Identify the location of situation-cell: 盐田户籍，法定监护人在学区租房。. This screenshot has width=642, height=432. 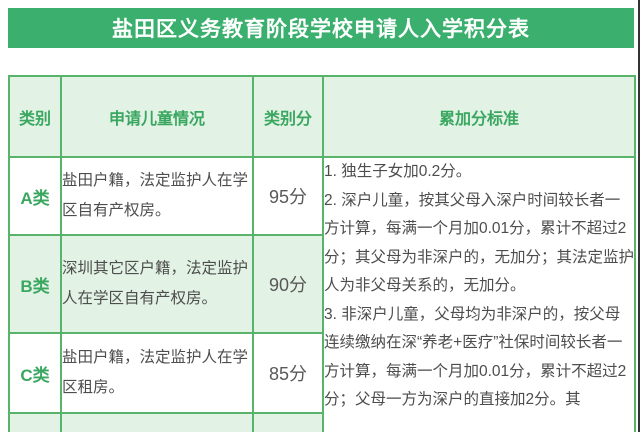
(157, 373).